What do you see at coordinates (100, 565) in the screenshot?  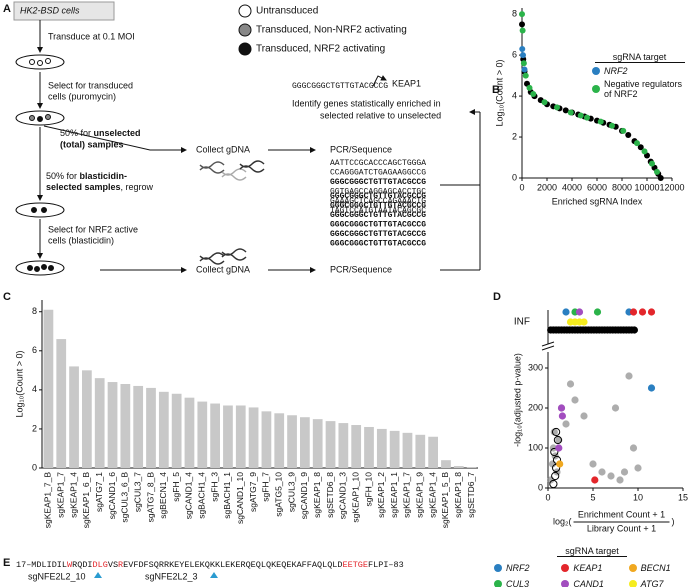 I see `seq-part: DLG` at bounding box center [100, 565].